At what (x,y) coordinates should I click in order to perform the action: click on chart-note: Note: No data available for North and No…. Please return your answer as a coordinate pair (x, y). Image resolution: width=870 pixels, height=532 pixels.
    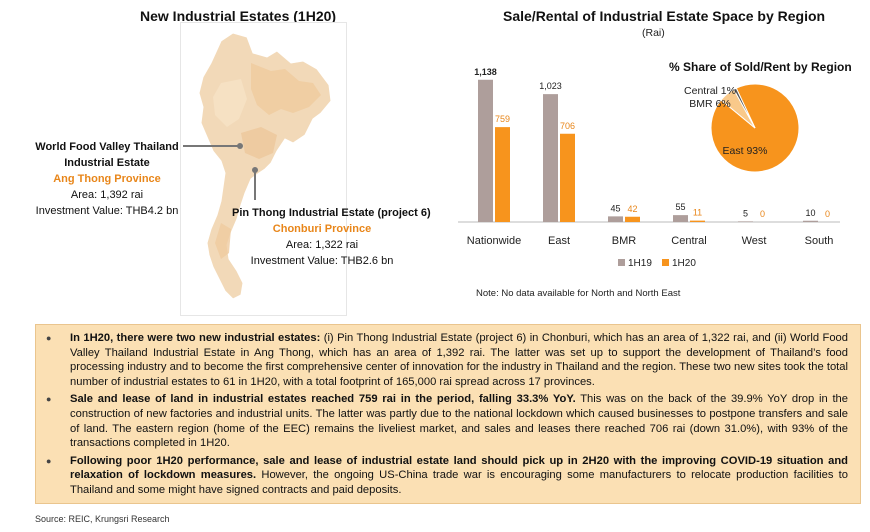
    Looking at the image, I should click on (578, 293).